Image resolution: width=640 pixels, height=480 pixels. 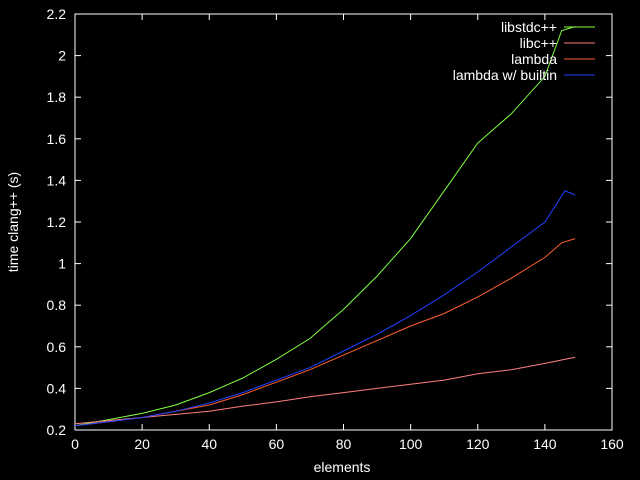 What do you see at coordinates (612, 444) in the screenshot?
I see `x-tick-label: 160` at bounding box center [612, 444].